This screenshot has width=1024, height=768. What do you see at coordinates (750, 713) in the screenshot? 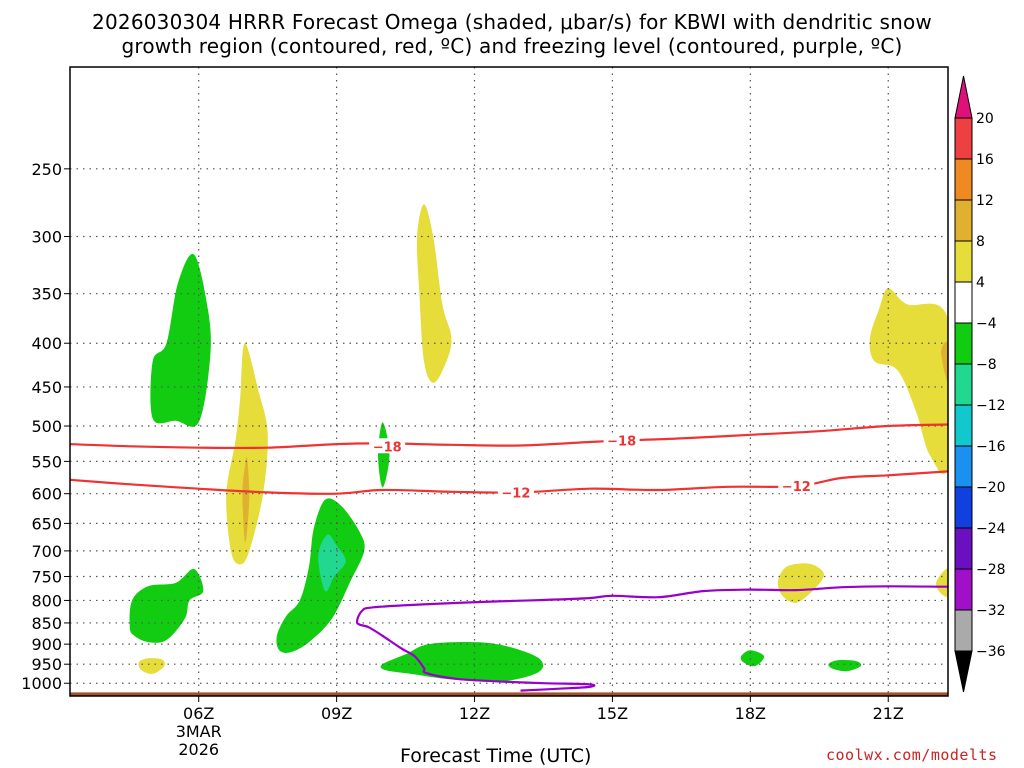
I see `x-tick-label-18Z: 18Z` at bounding box center [750, 713].